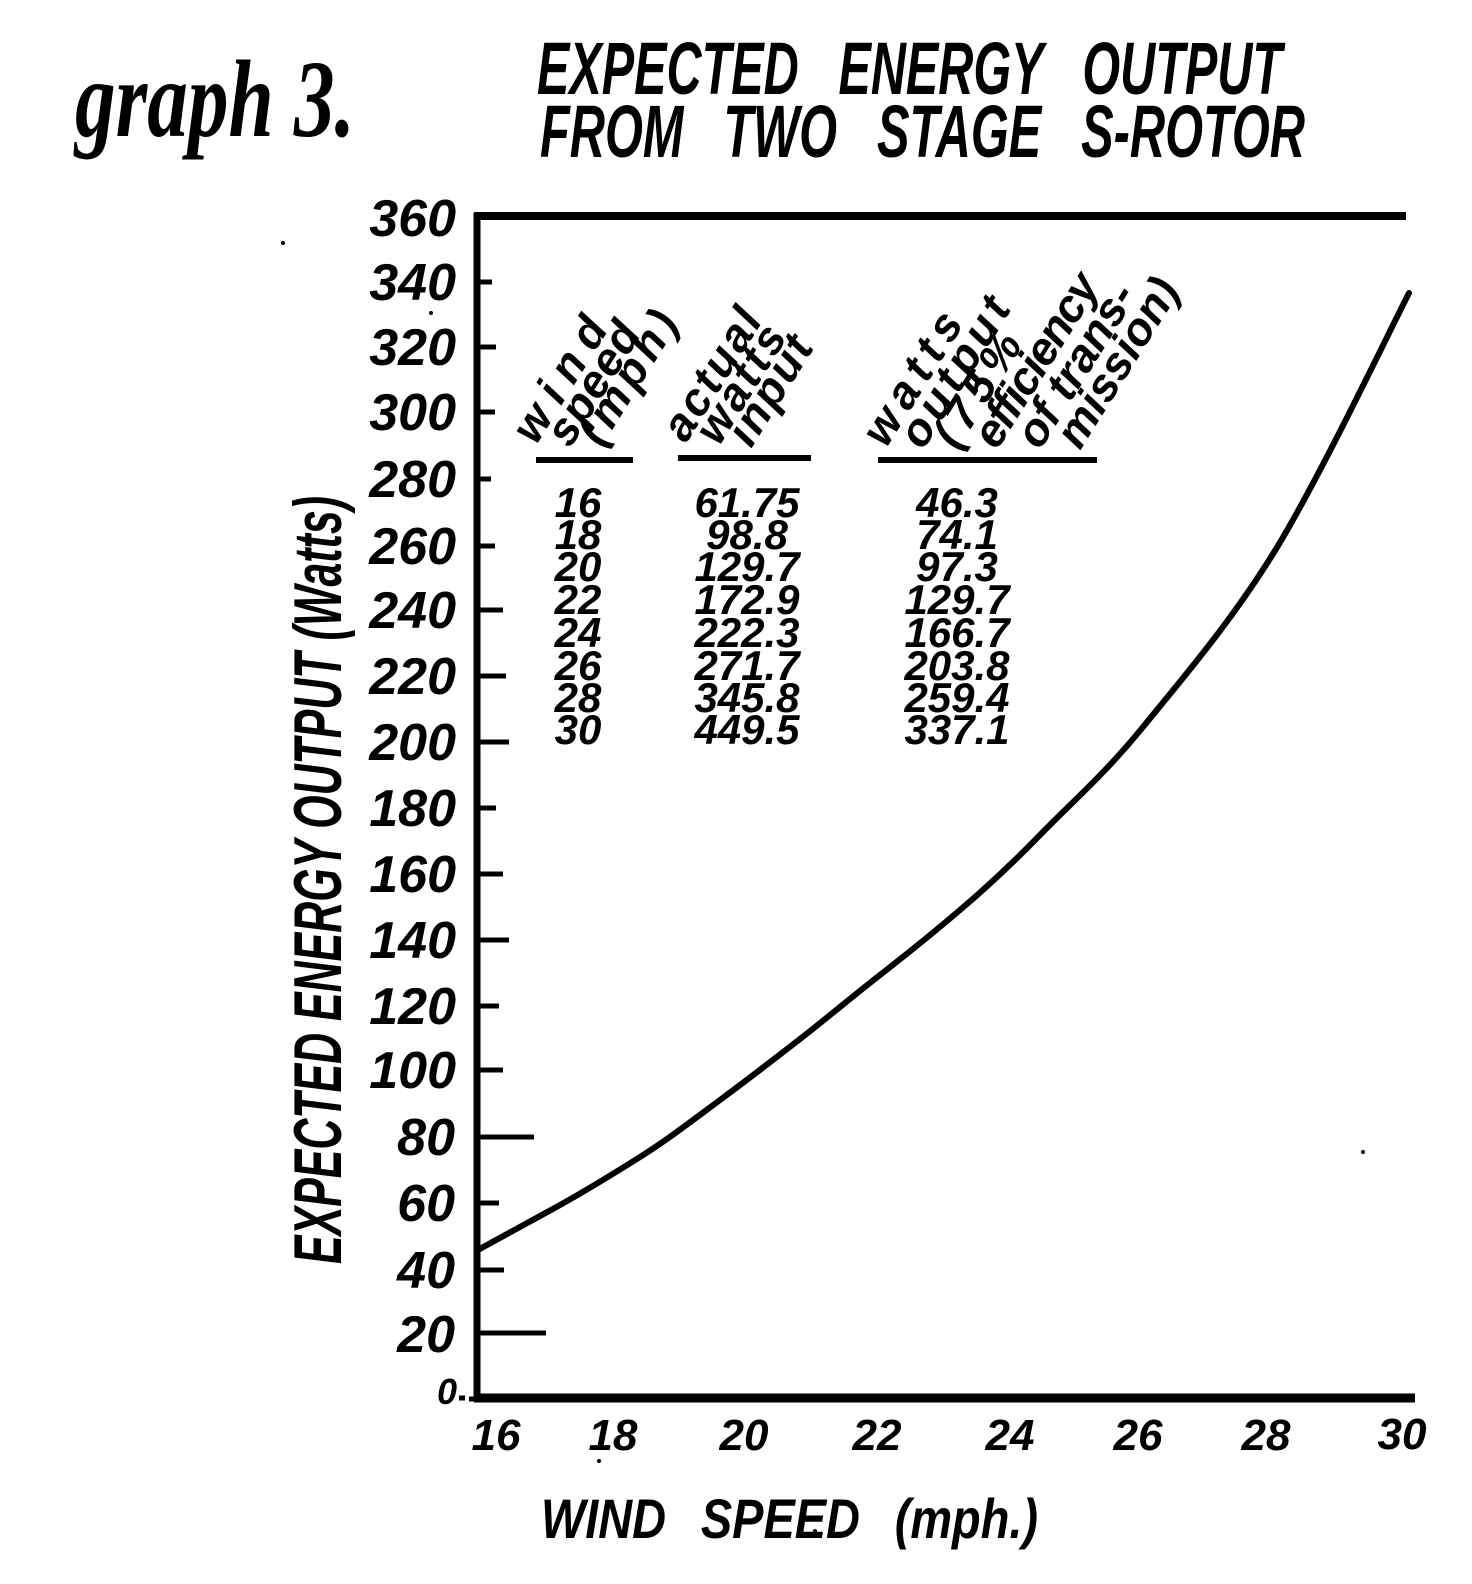  What do you see at coordinates (412, 941) in the screenshot?
I see `svg-text: 140` at bounding box center [412, 941].